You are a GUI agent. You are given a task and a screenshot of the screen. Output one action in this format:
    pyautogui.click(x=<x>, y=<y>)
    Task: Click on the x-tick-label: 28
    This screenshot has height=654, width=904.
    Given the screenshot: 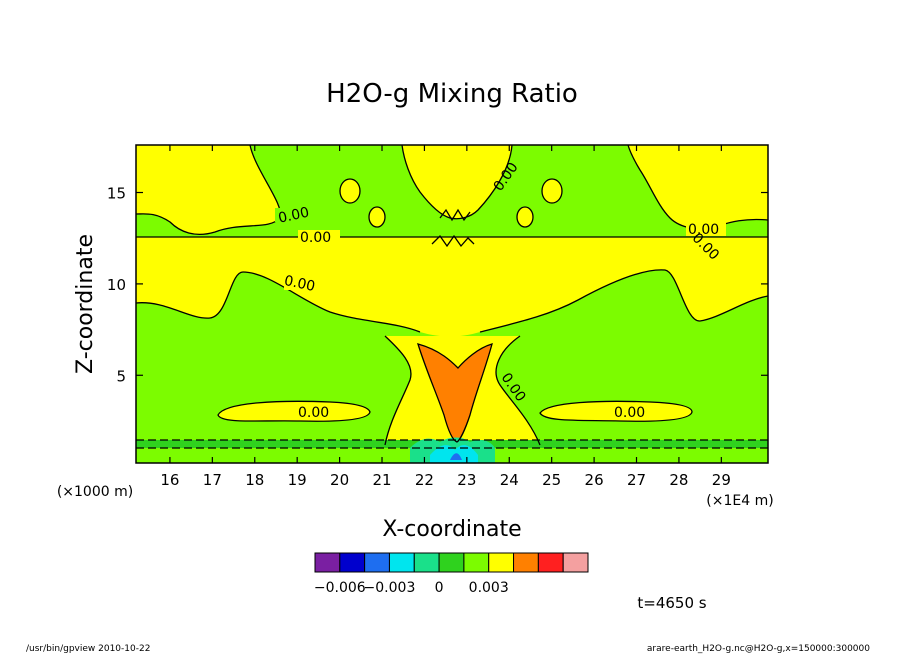 What is the action you would take?
    pyautogui.click(x=678, y=480)
    